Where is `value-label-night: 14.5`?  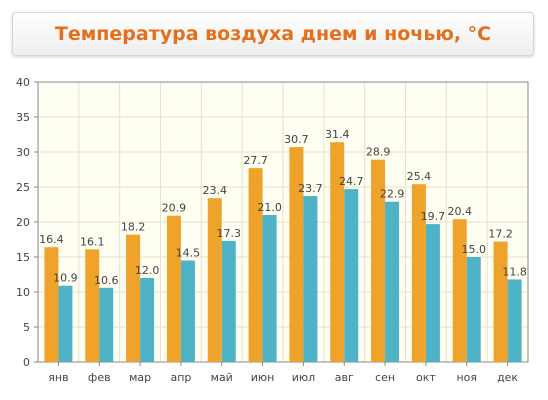 value-label-night: 14.5 is located at coordinates (188, 253).